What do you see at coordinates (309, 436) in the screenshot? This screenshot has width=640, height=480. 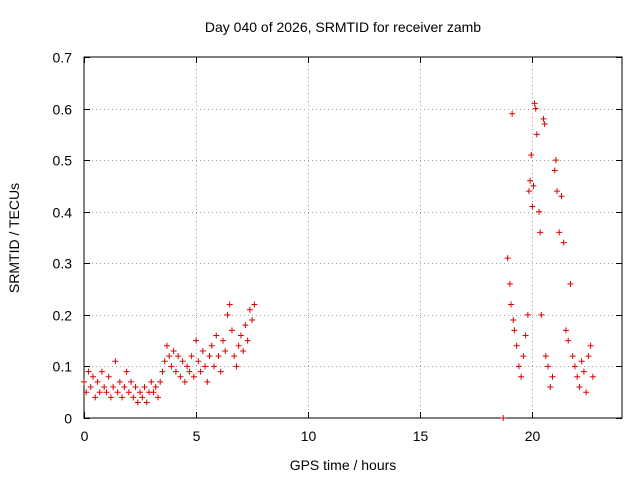 I see `x-tick-label: 10` at bounding box center [309, 436].